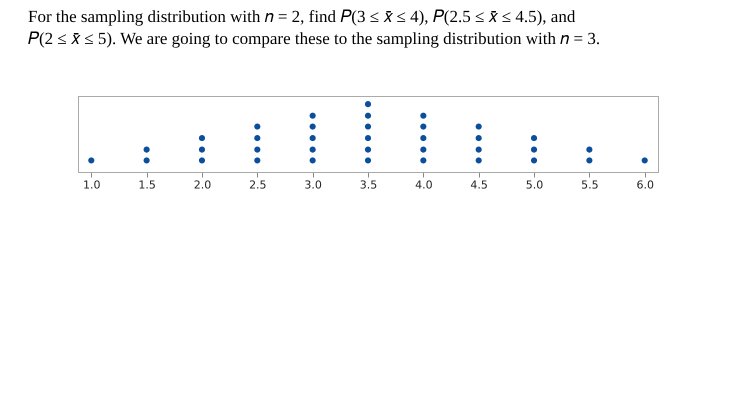  What do you see at coordinates (147, 185) in the screenshot?
I see `x-tick-label: 1.5` at bounding box center [147, 185].